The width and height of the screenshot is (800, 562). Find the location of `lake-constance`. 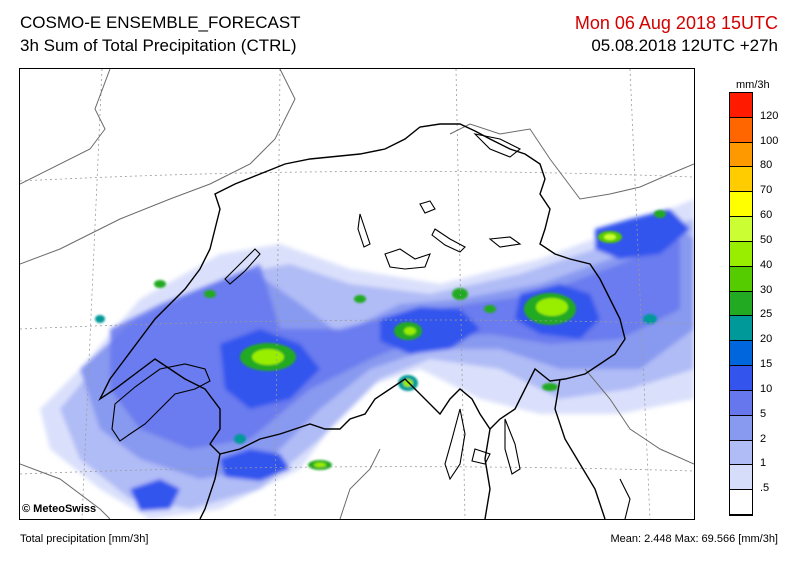

lake-constance is located at coordinates (497, 145).